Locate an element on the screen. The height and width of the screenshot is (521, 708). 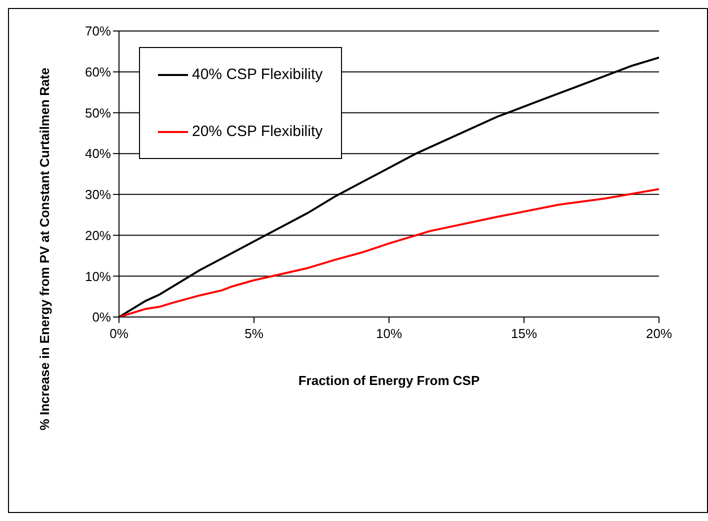
y-tick-label: 40% is located at coordinates (98, 154).